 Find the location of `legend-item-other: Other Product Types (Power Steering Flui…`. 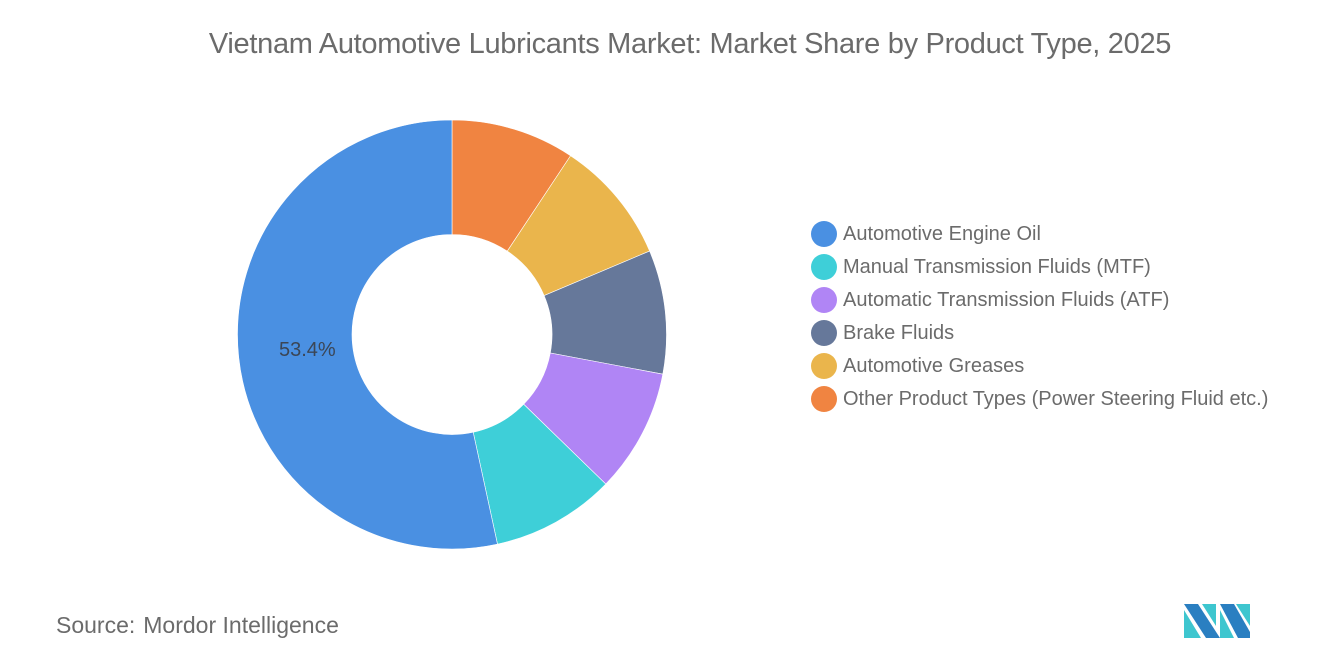

legend-item-other: Other Product Types (Power Steering Flui… is located at coordinates (1046, 398).